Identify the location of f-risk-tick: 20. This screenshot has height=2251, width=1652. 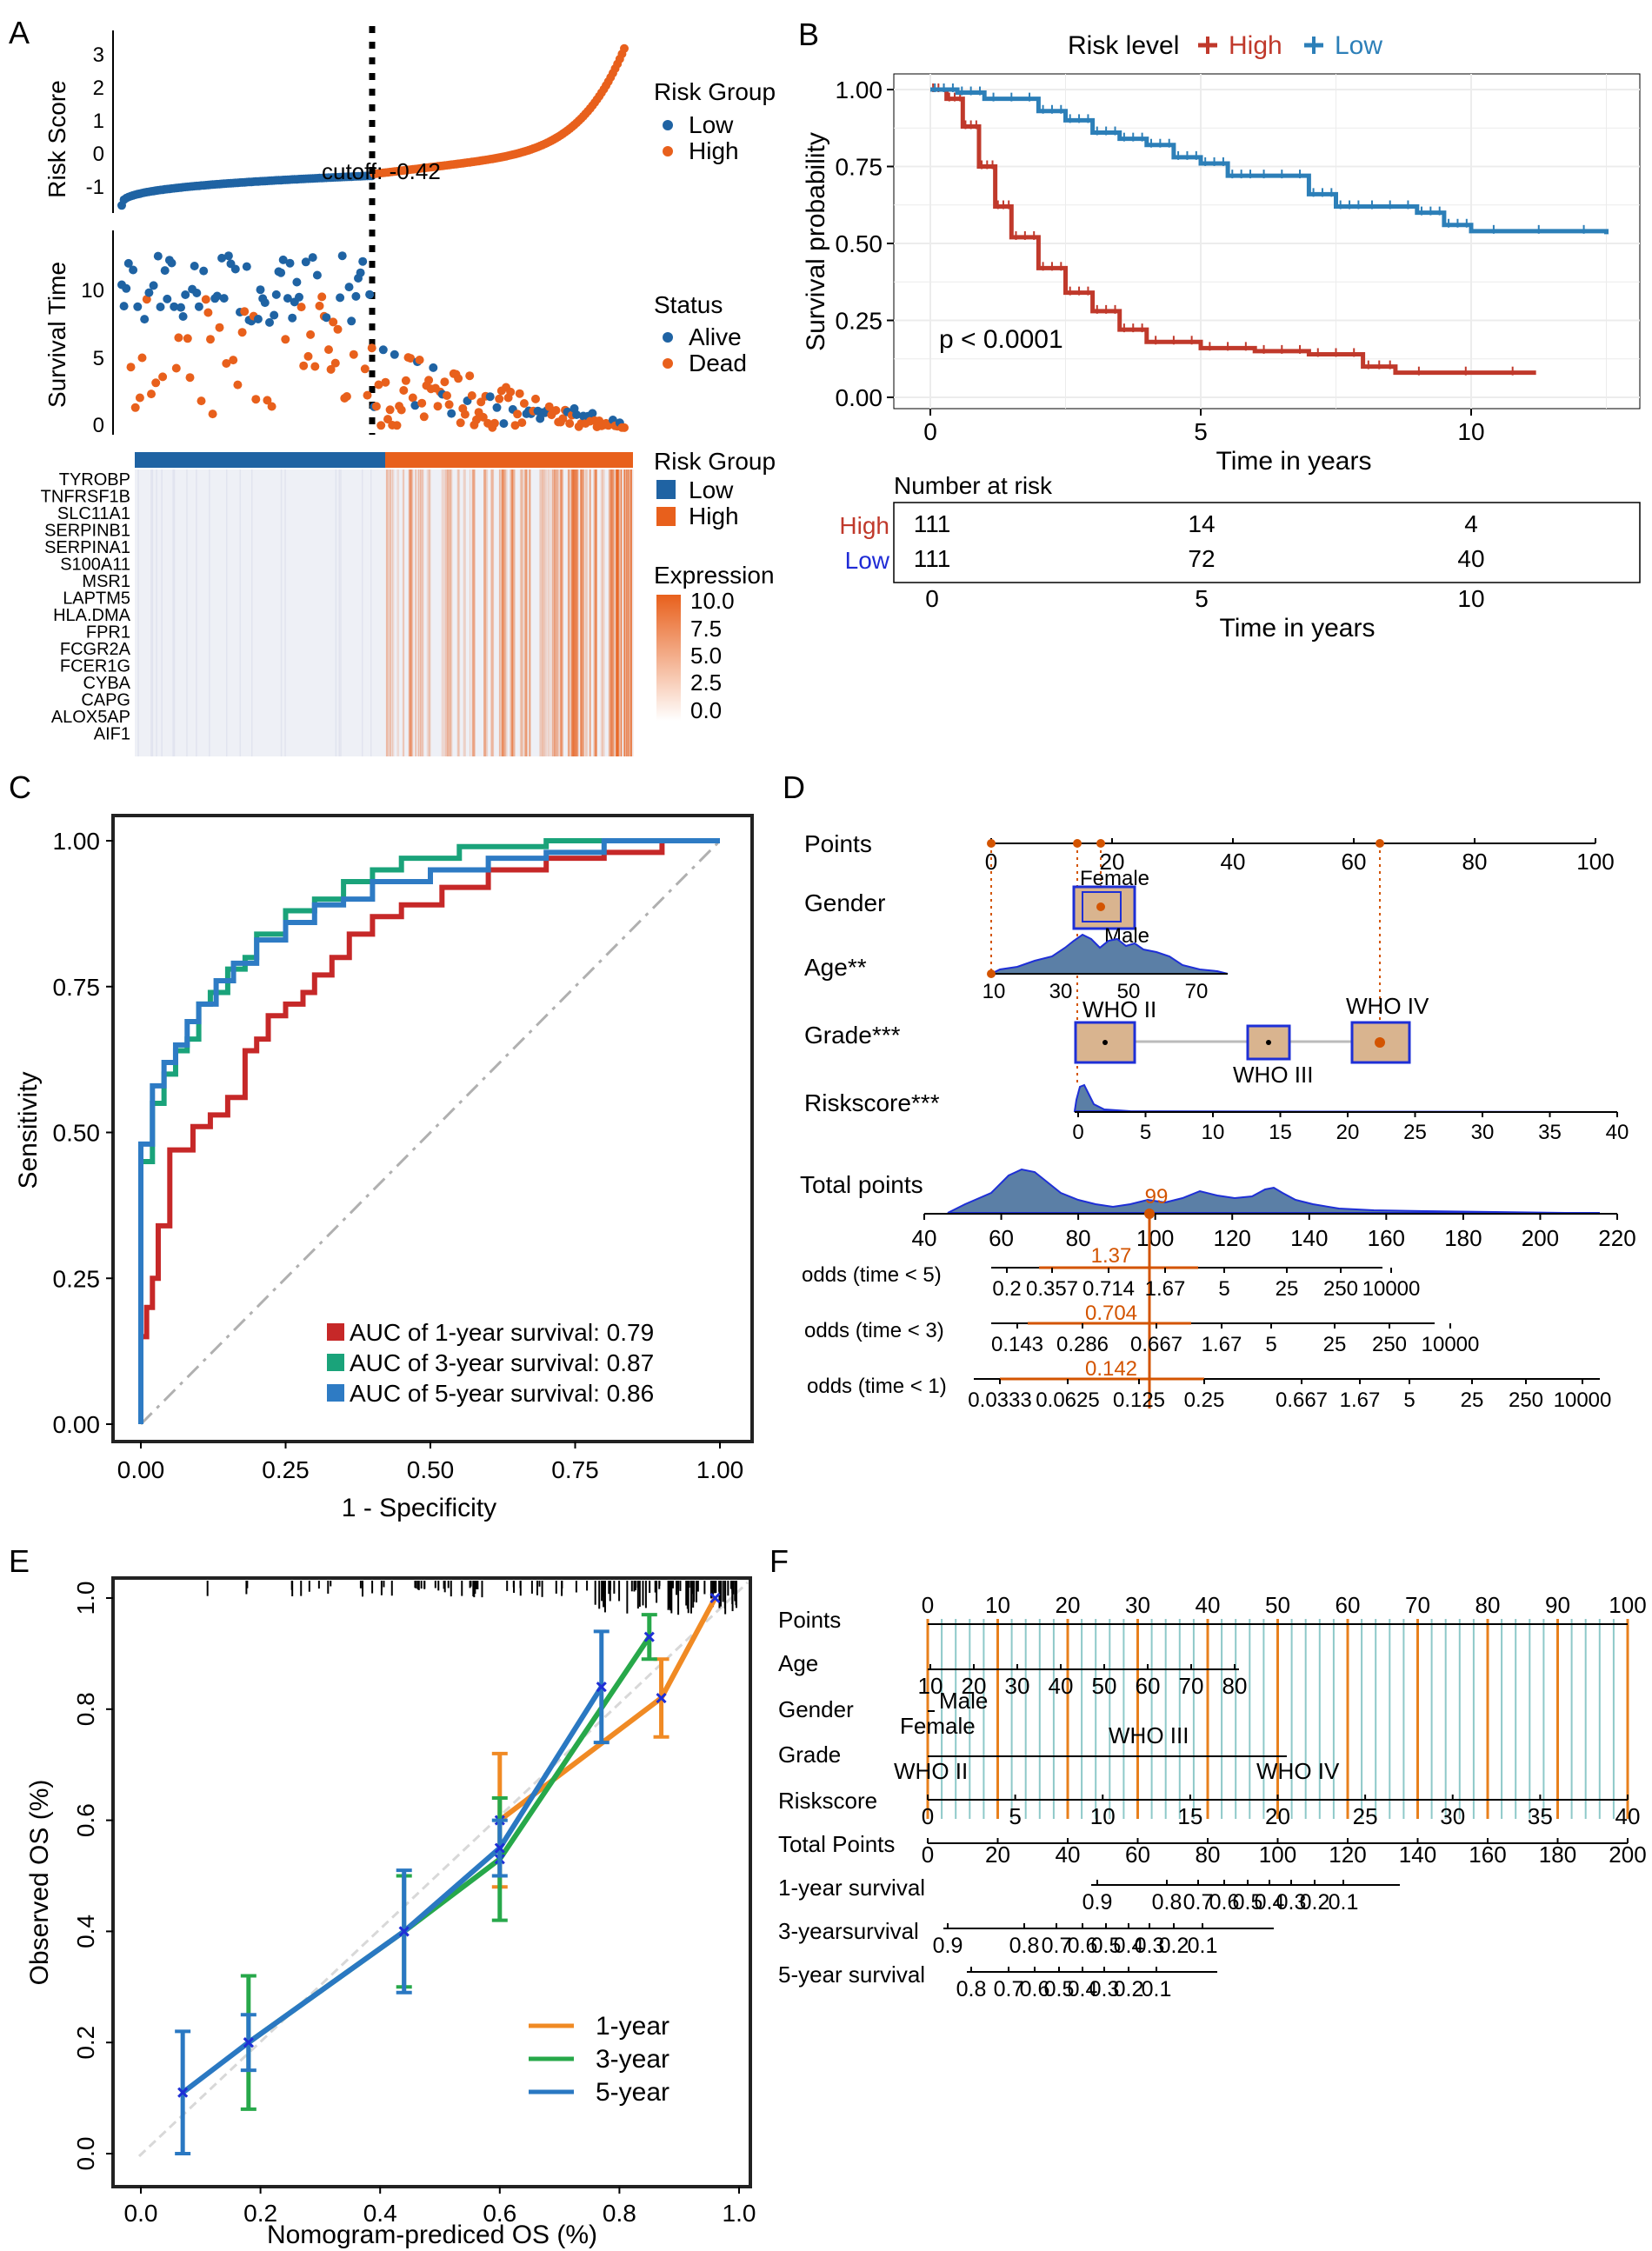
(1277, 1816).